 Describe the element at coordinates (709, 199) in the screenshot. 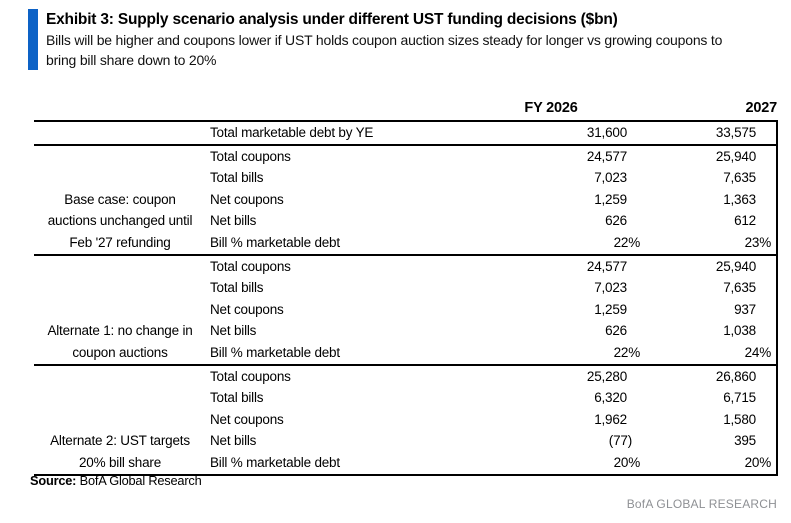

I see `value-2027: 1,363` at that location.